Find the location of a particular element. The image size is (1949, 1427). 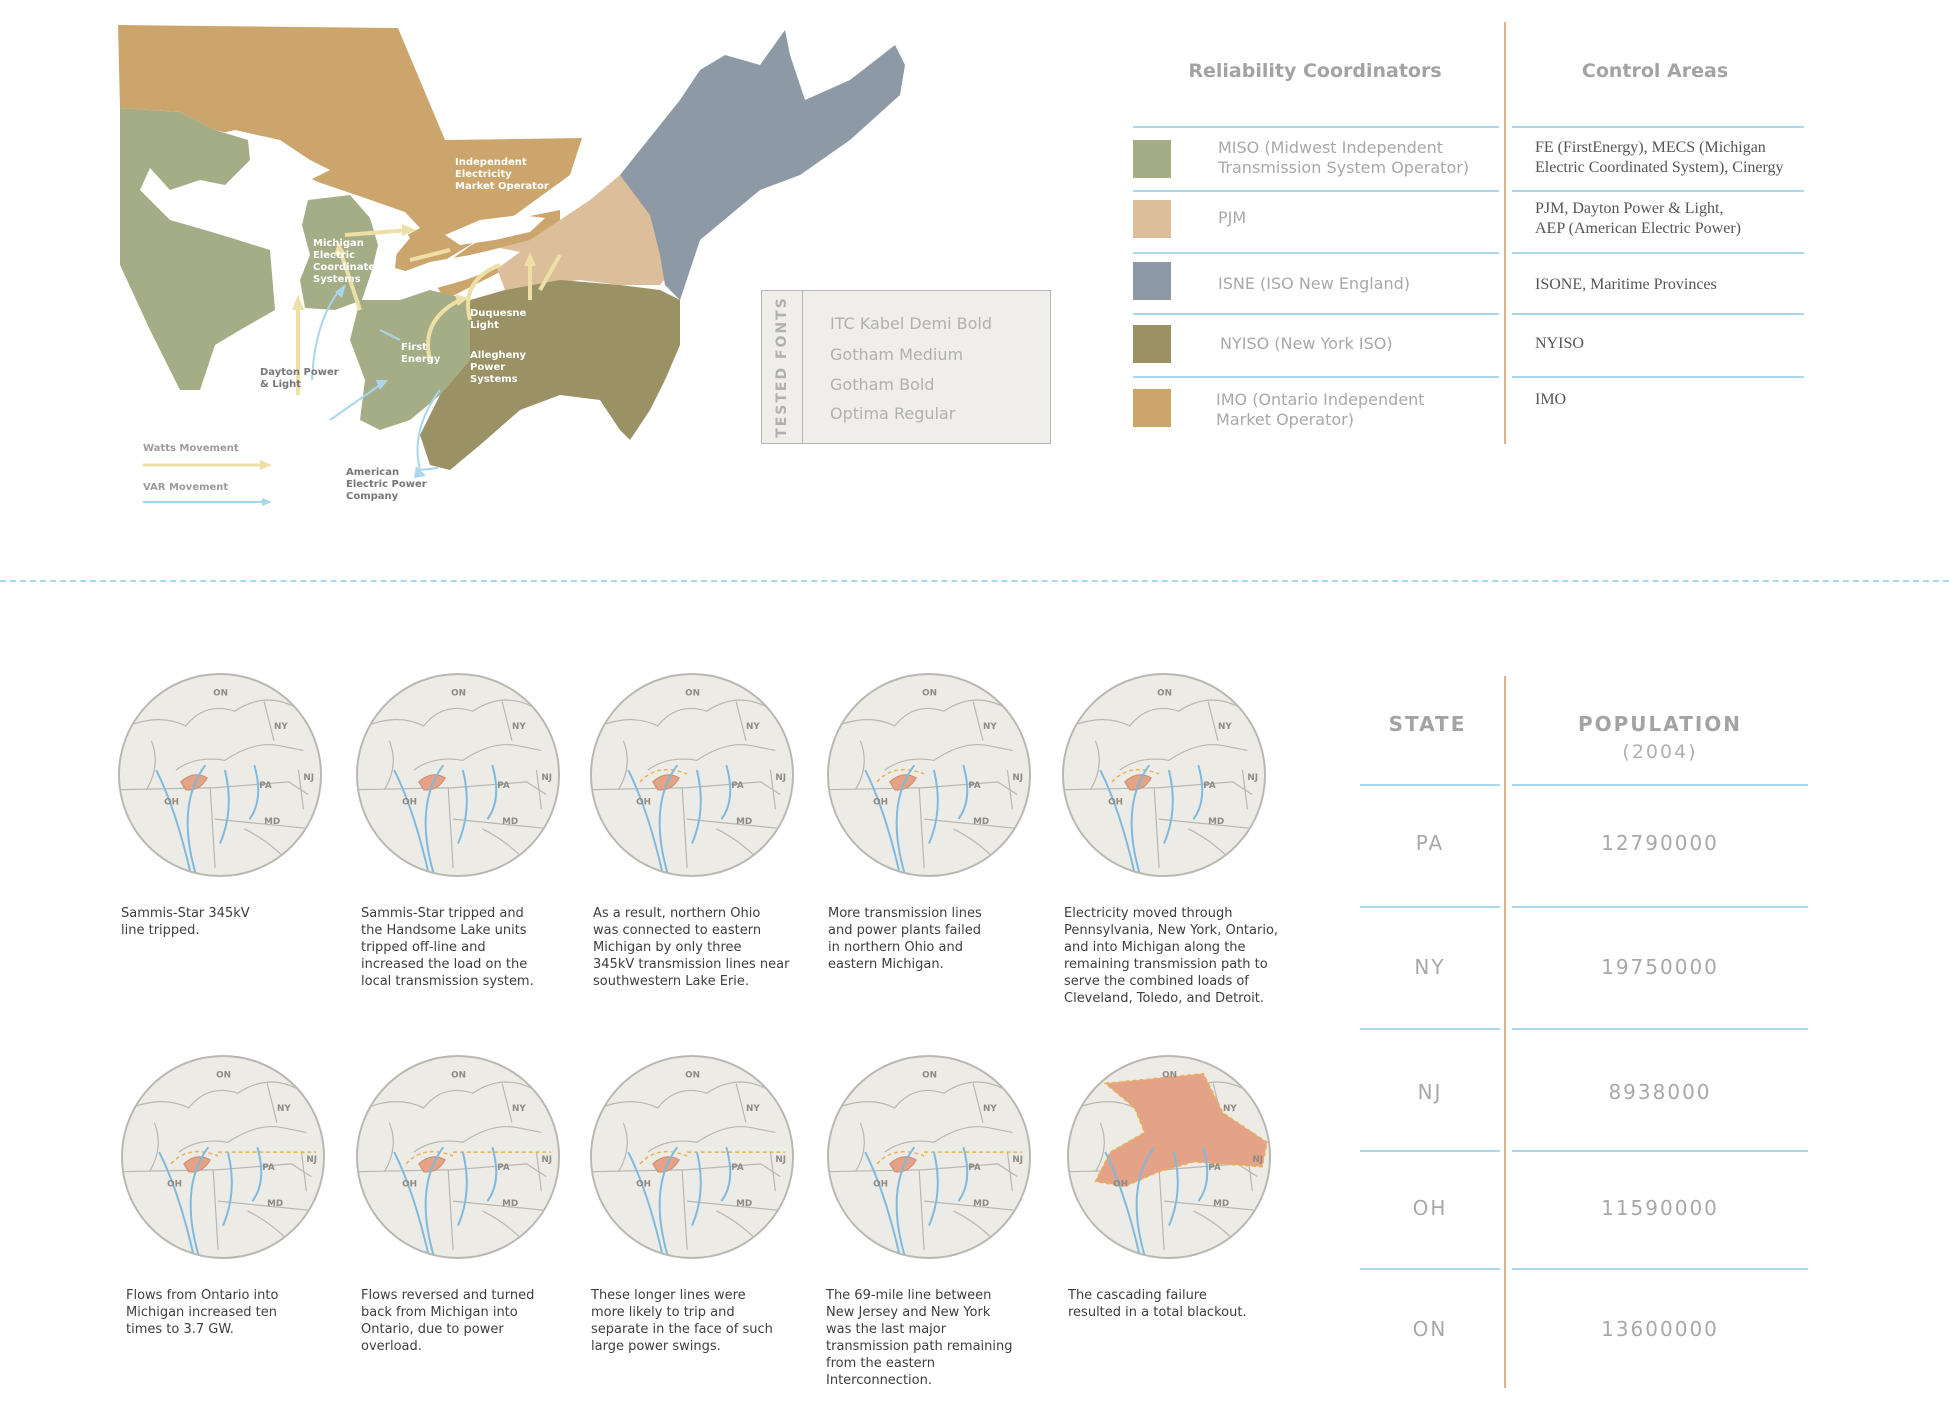

header-reliability-coordinators: Reliability Coordinators is located at coordinates (1315, 71).